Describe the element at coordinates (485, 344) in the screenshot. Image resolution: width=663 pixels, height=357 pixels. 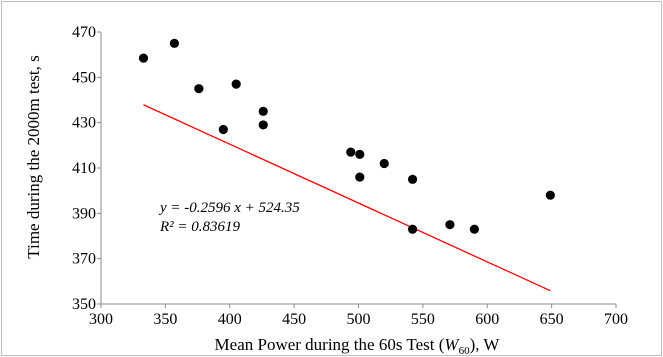
I see `x-axis-title-after: ), W` at that location.